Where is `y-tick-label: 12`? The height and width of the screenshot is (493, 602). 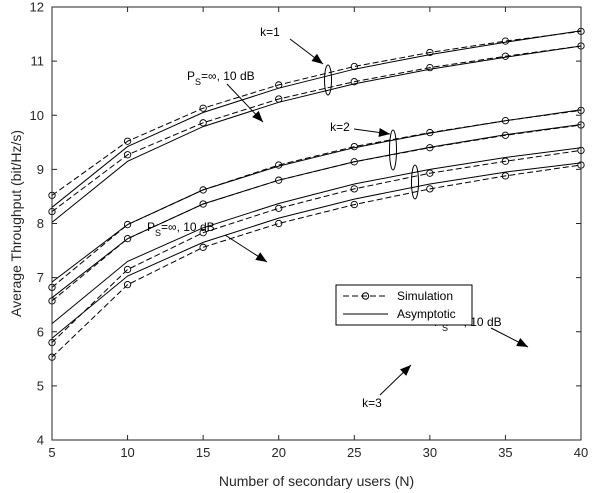 y-tick-label: 12 is located at coordinates (37, 7).